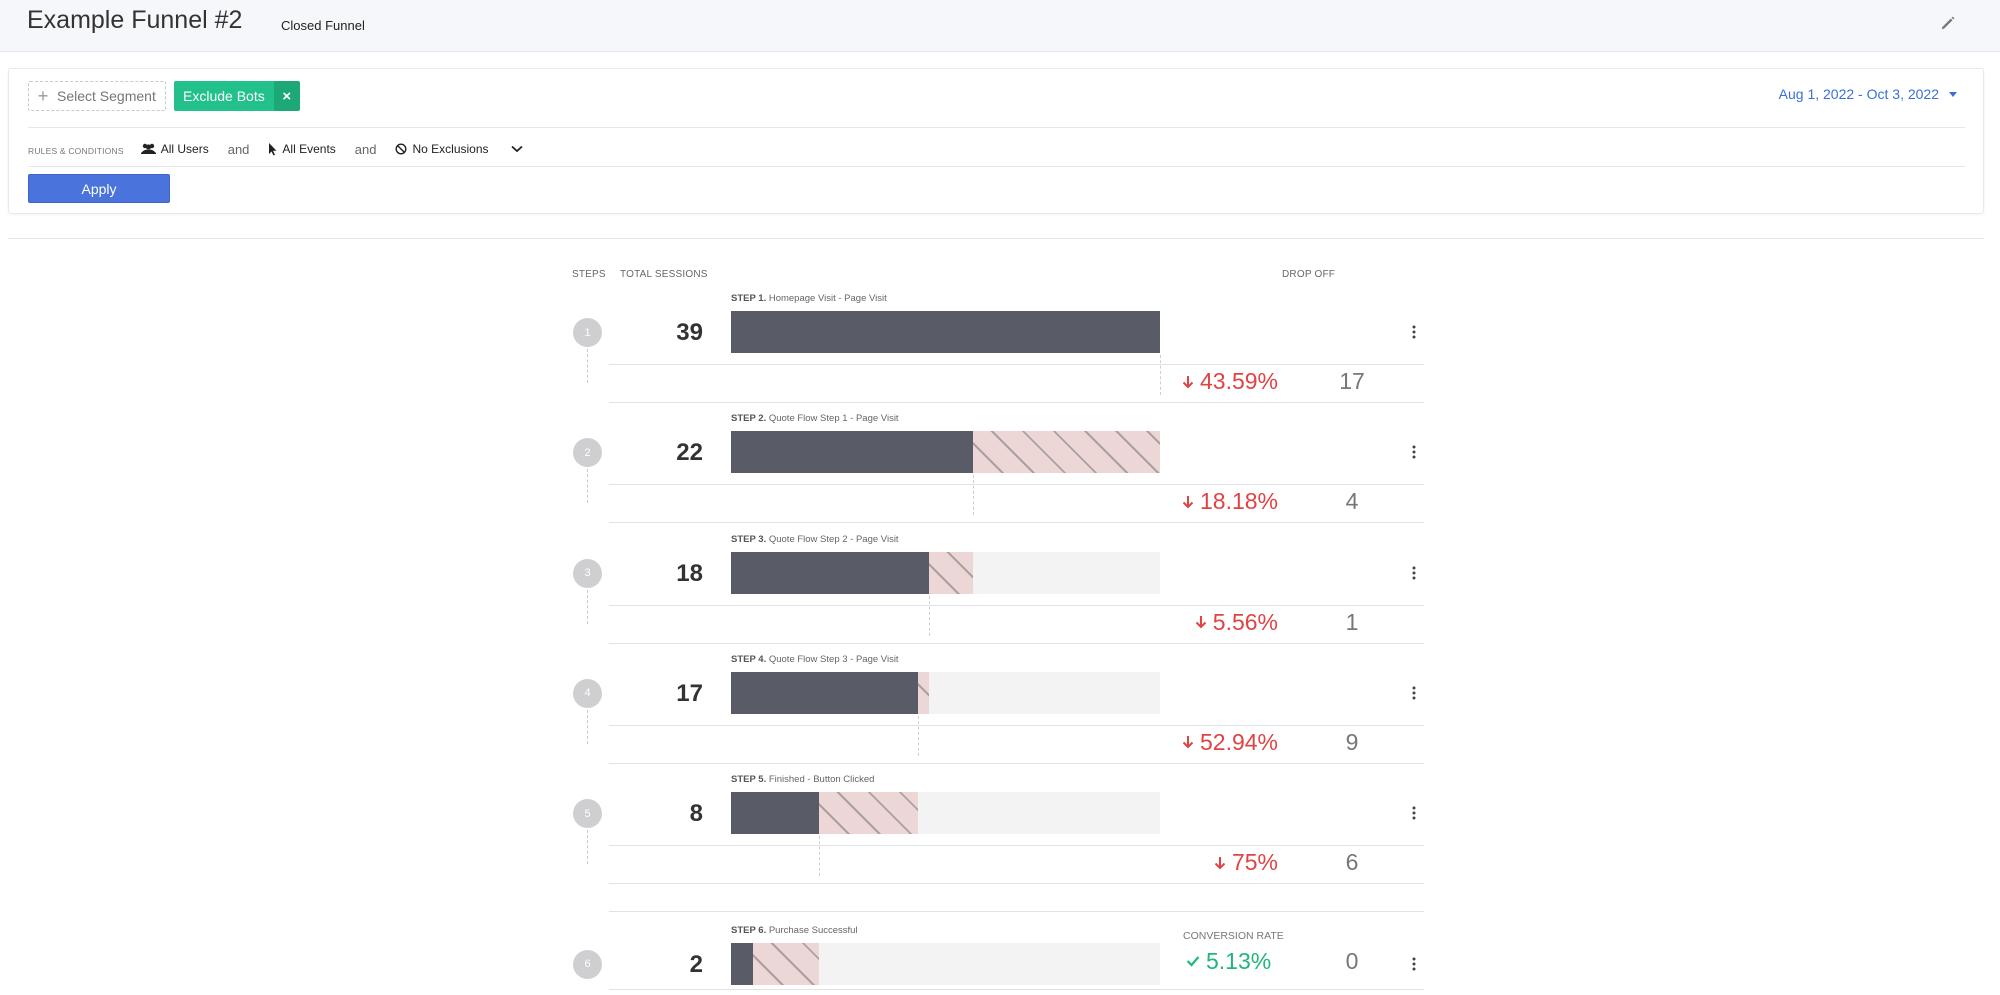 The height and width of the screenshot is (995, 2000). What do you see at coordinates (516, 149) in the screenshot?
I see `chevron-down-icon` at bounding box center [516, 149].